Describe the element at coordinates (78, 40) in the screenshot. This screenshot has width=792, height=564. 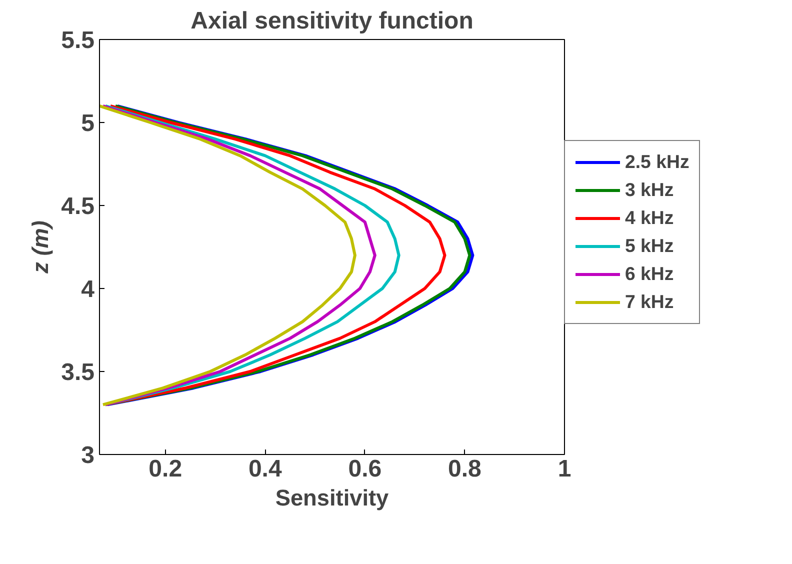
I see `y-tick-label: 5.5` at that location.